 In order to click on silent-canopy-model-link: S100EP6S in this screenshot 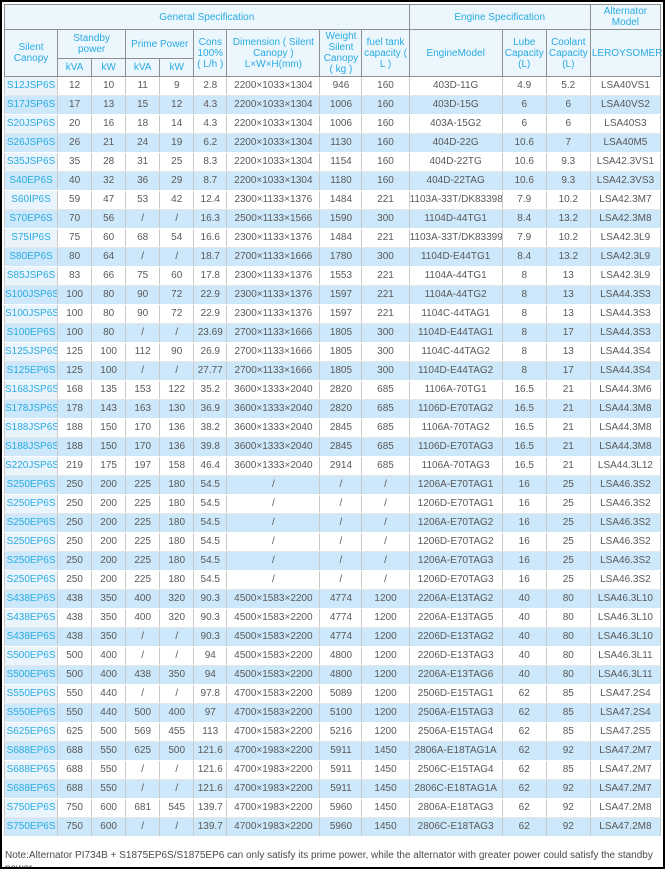, I will do `click(31, 333)`.